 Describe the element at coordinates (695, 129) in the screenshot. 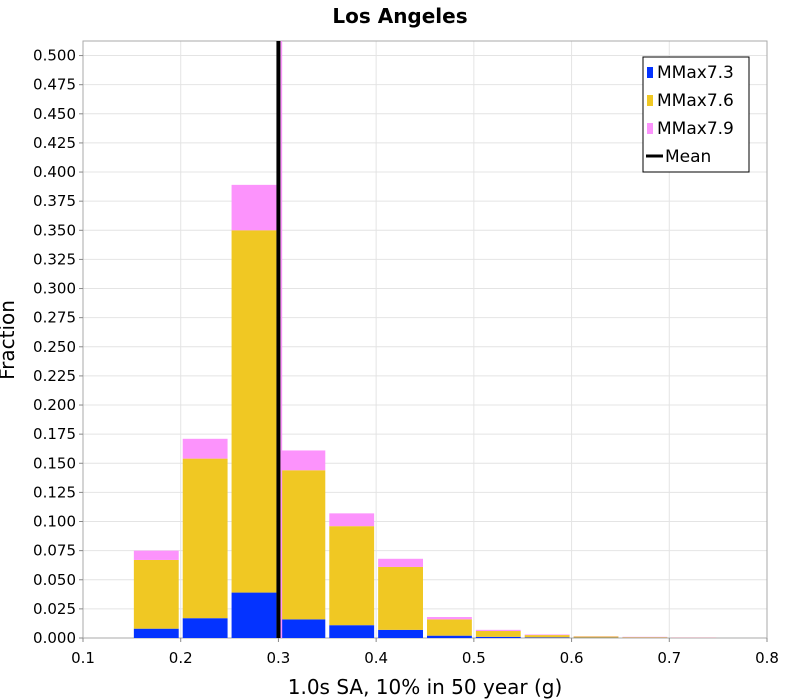

I see `legend-label: MMax7.9` at that location.